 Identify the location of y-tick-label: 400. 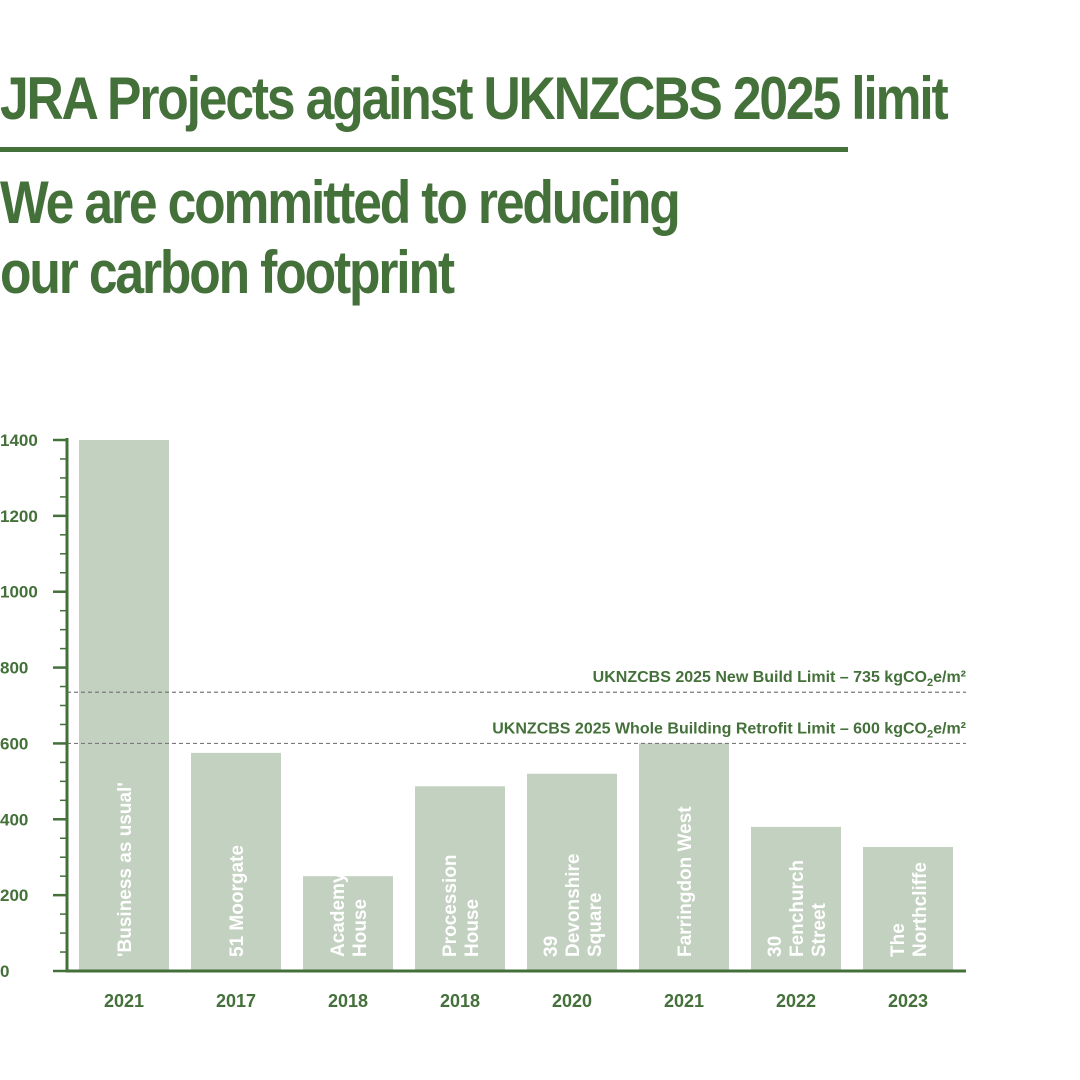
(14, 819).